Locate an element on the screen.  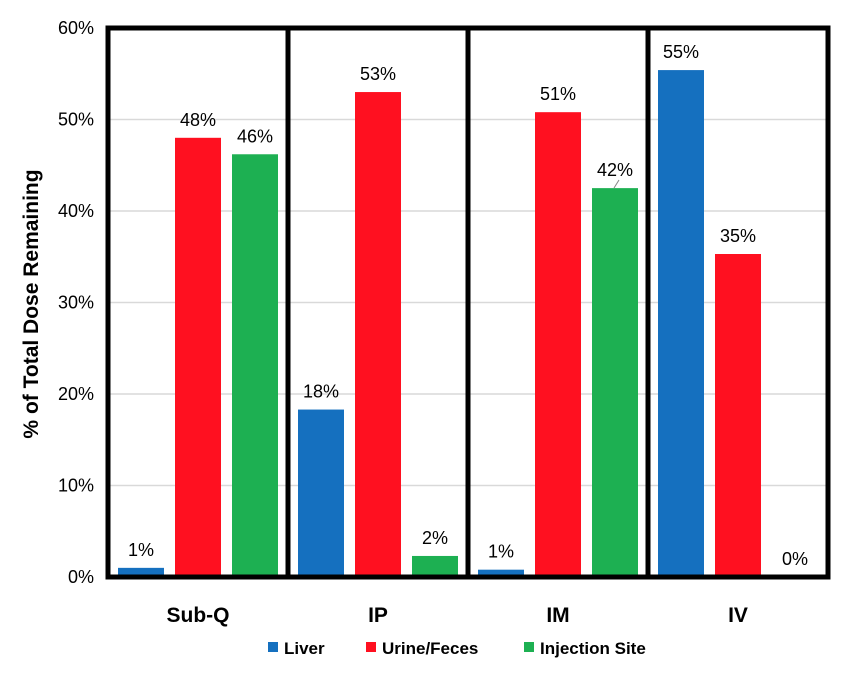
y-tick-label: 30% is located at coordinates (76, 303).